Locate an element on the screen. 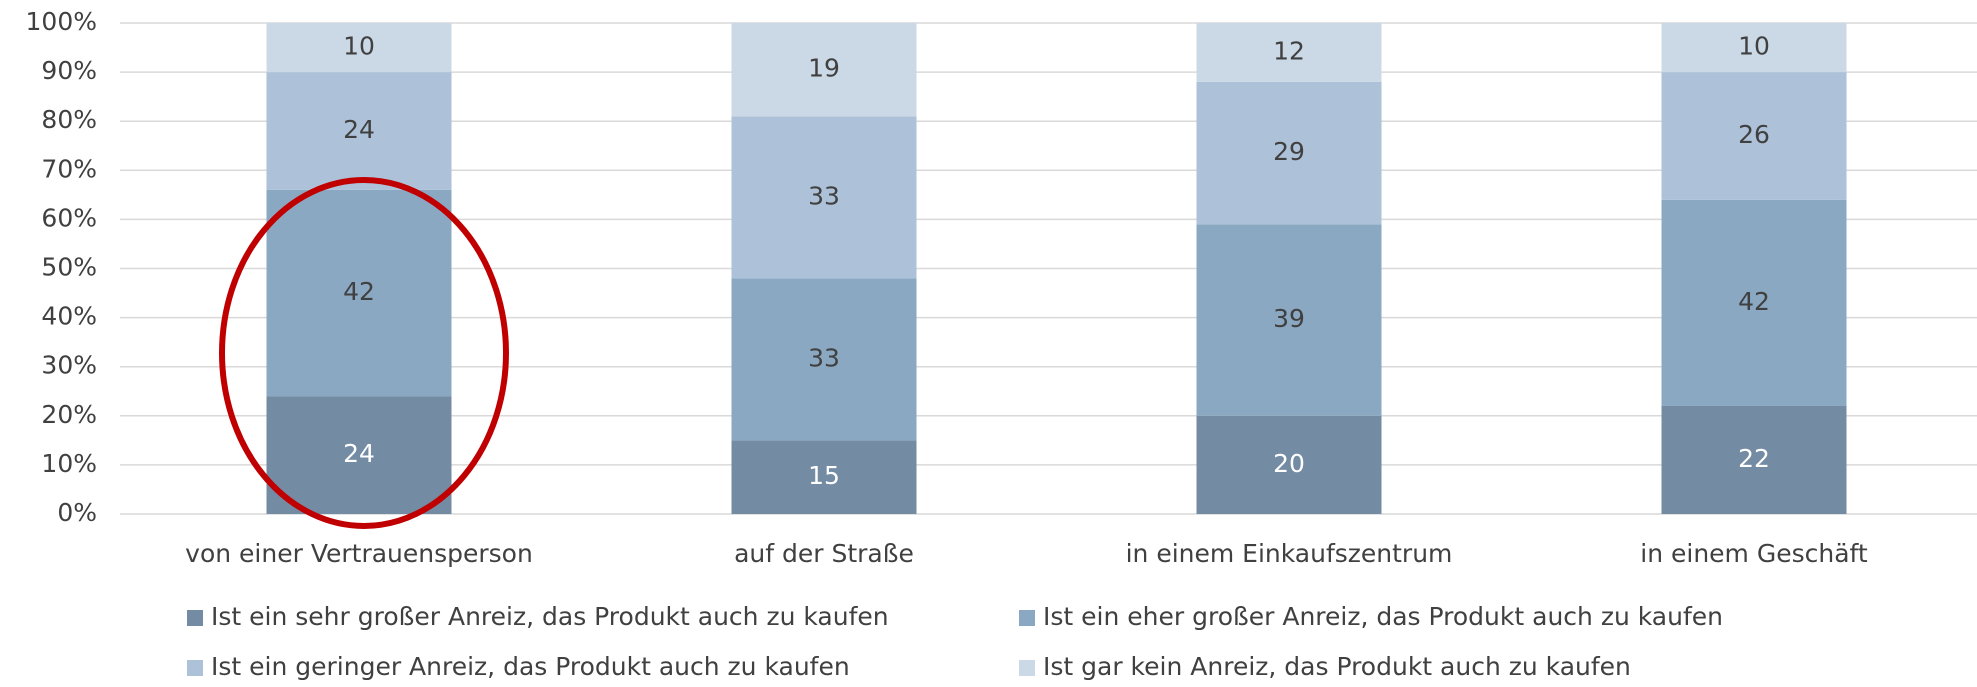 Image resolution: width=1977 pixels, height=687 pixels. y-tick-label: 80% is located at coordinates (69, 119).